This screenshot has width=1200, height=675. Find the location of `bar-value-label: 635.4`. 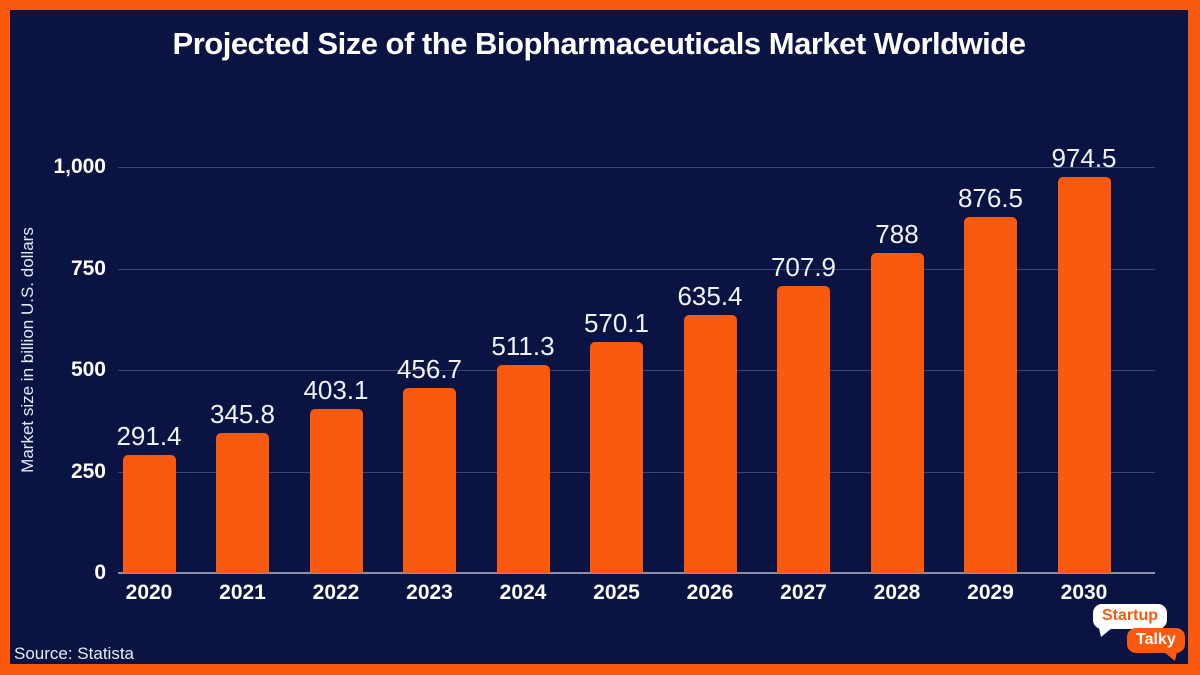

bar-value-label: 635.4 is located at coordinates (710, 296).